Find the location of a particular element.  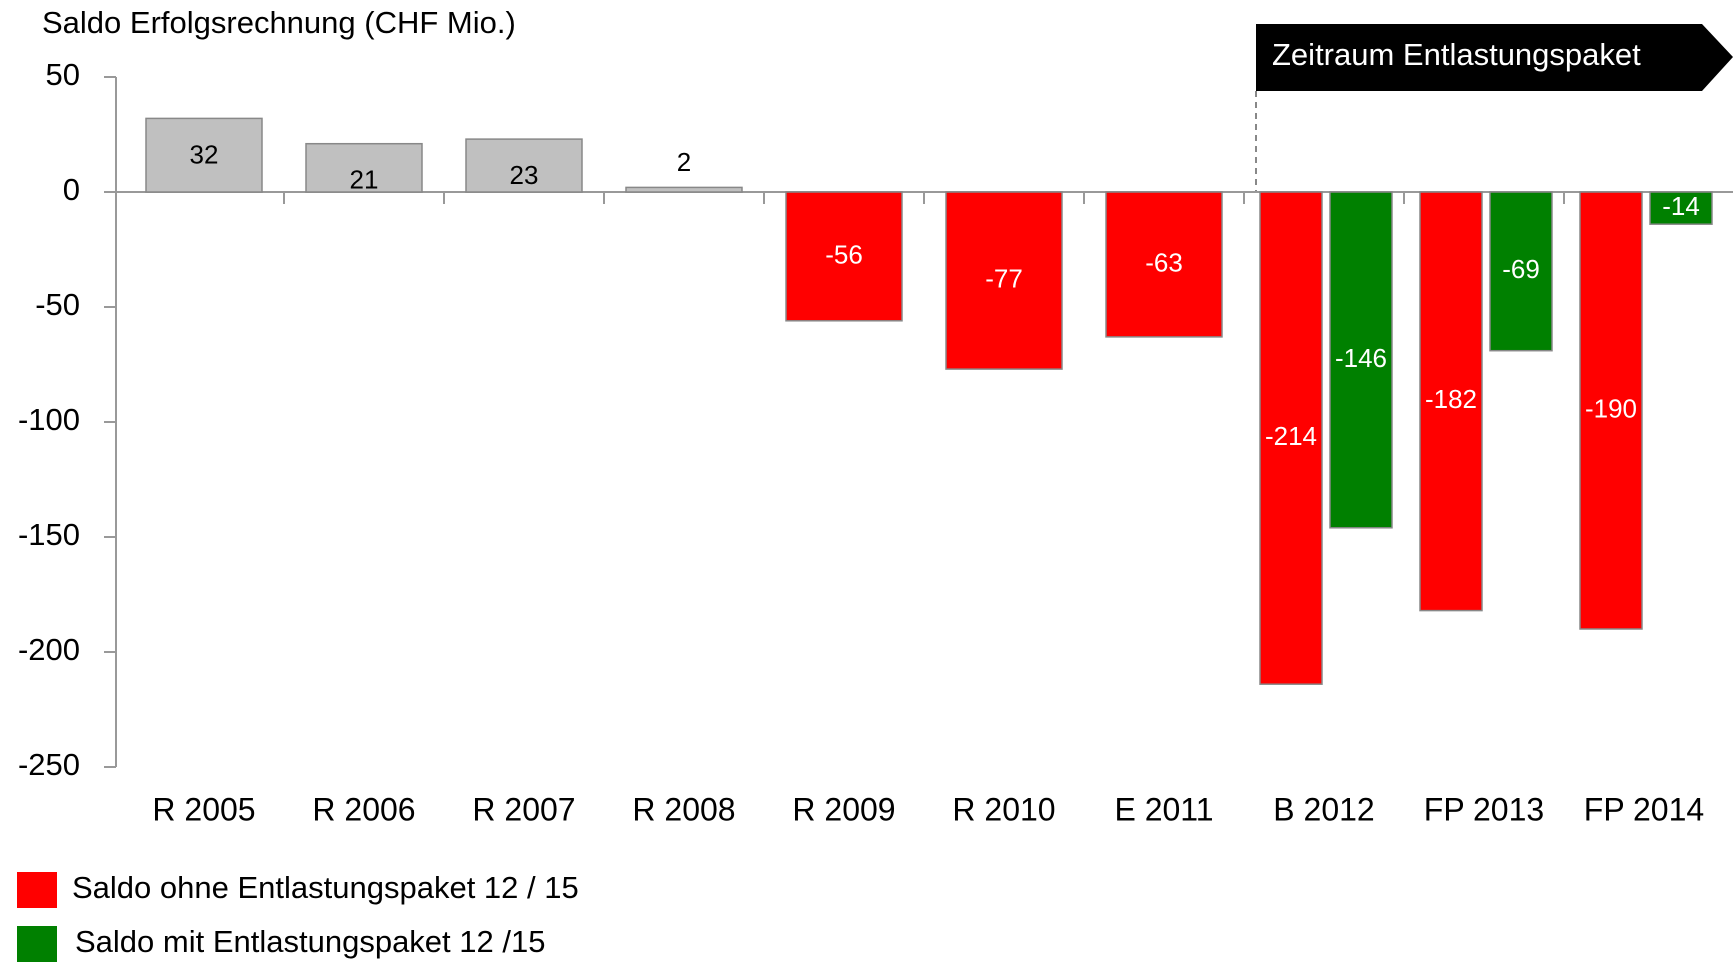

y-tick-label: -150 is located at coordinates (49, 534).